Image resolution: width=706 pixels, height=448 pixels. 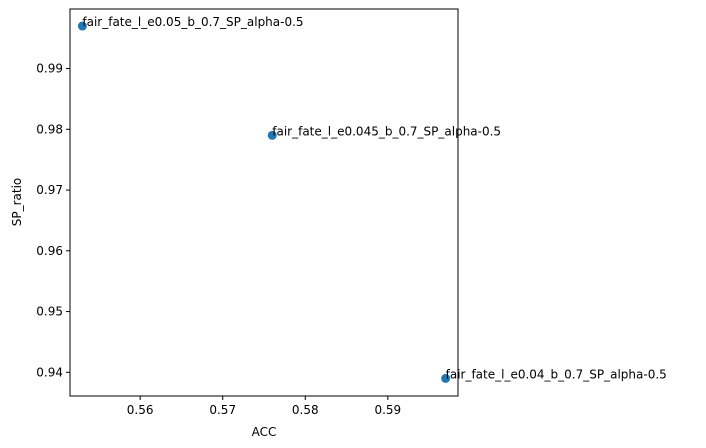 What do you see at coordinates (192, 22) in the screenshot?
I see `data-point-label: fair_fate_l_e0.05_b_0.7_SP_alpha-0.5` at bounding box center [192, 22].